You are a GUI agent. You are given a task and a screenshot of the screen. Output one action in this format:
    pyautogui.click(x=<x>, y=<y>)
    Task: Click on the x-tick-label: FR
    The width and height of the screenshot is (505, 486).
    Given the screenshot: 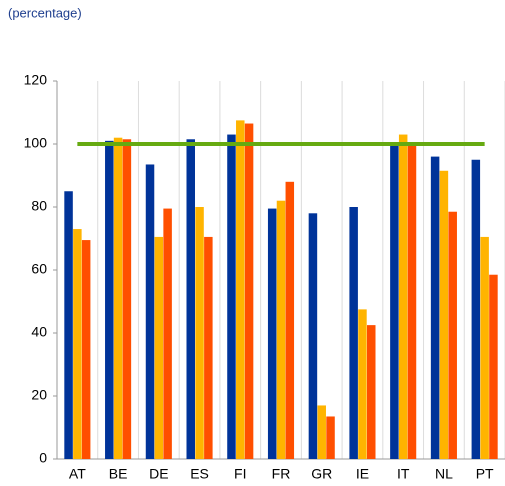 What is the action you would take?
    pyautogui.click(x=281, y=474)
    